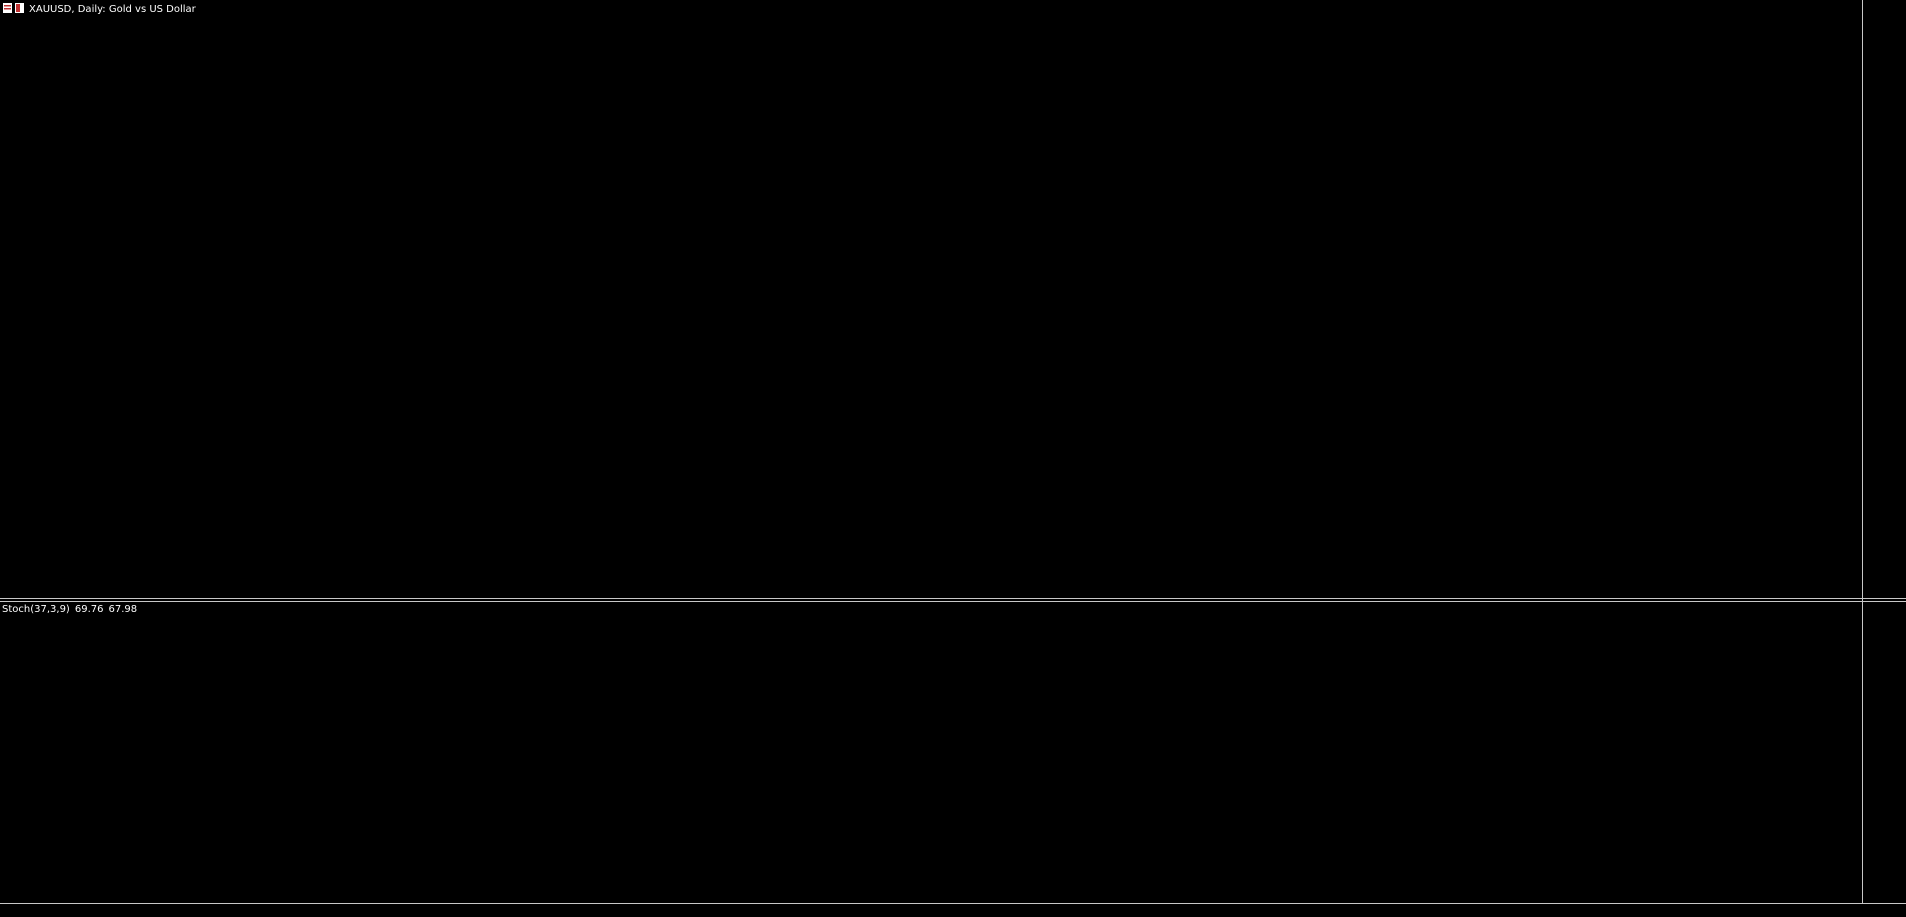 This screenshot has height=917, width=1906. What do you see at coordinates (36, 609) in the screenshot?
I see `indicator-name: Stoch(37,3,9)` at bounding box center [36, 609].